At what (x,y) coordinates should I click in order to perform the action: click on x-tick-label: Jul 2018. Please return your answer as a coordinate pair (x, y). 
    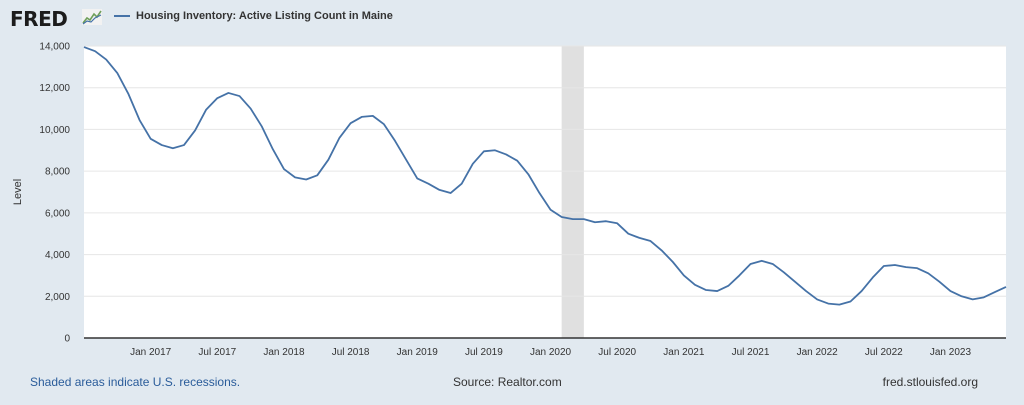
    Looking at the image, I should click on (351, 352).